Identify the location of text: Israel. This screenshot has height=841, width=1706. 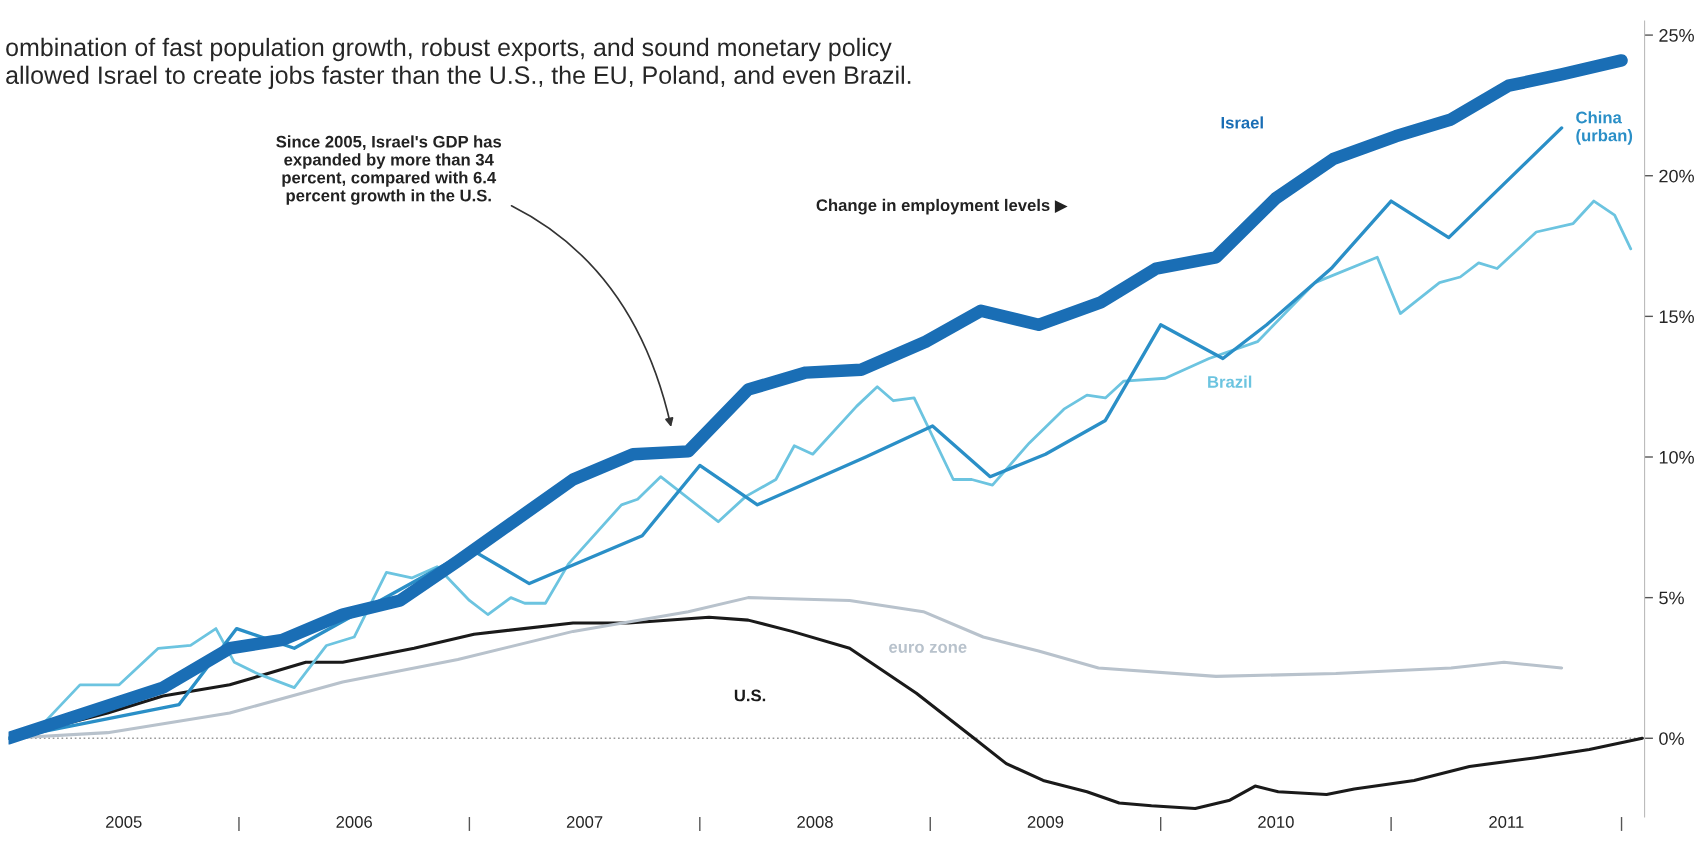
(1242, 122).